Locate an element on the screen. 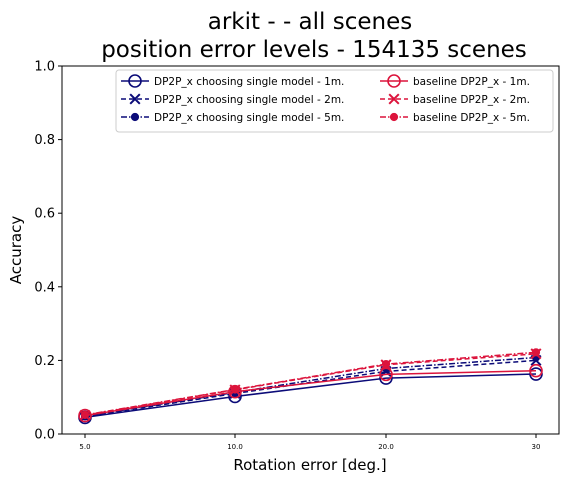  x-tick-label: 5.0 is located at coordinates (84, 447).